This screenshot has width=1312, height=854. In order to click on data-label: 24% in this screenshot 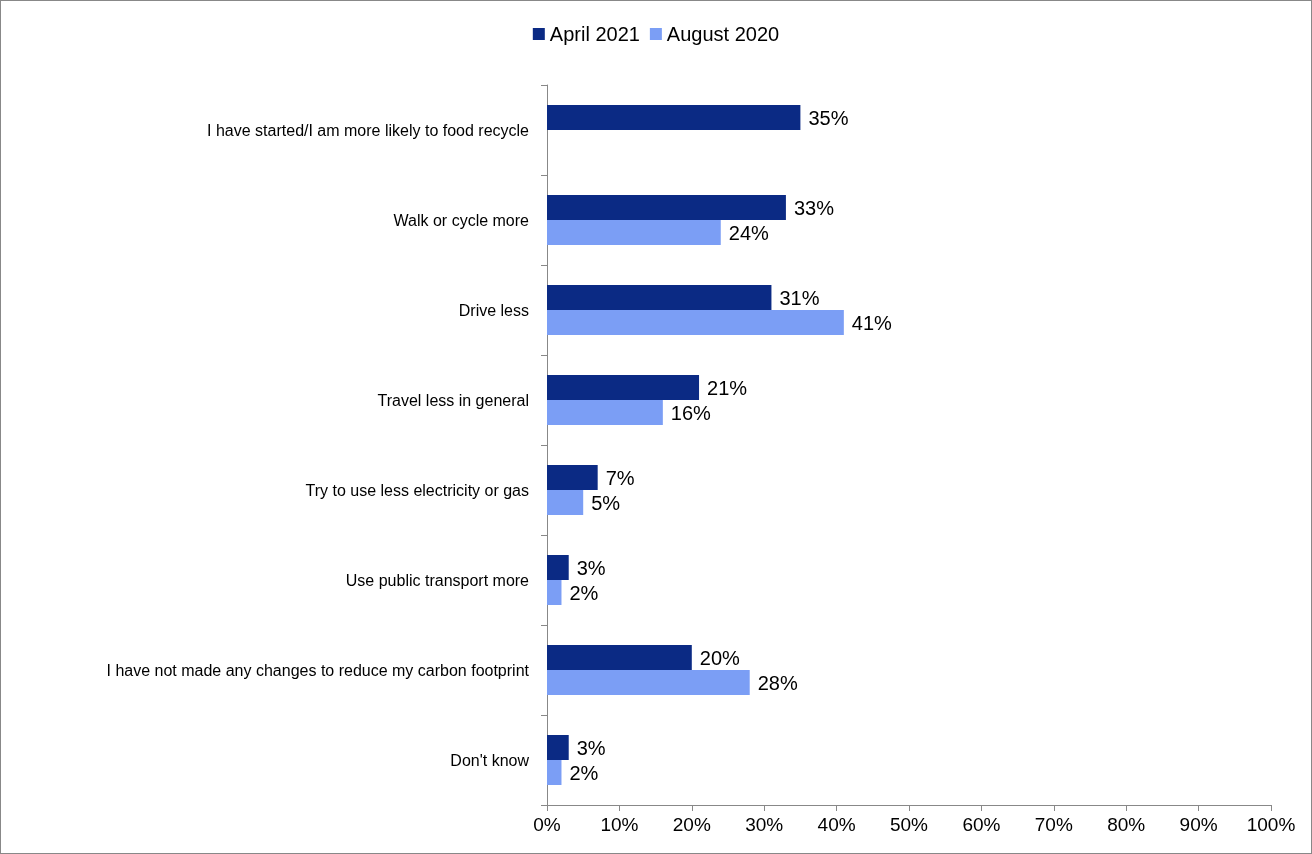, I will do `click(749, 232)`.